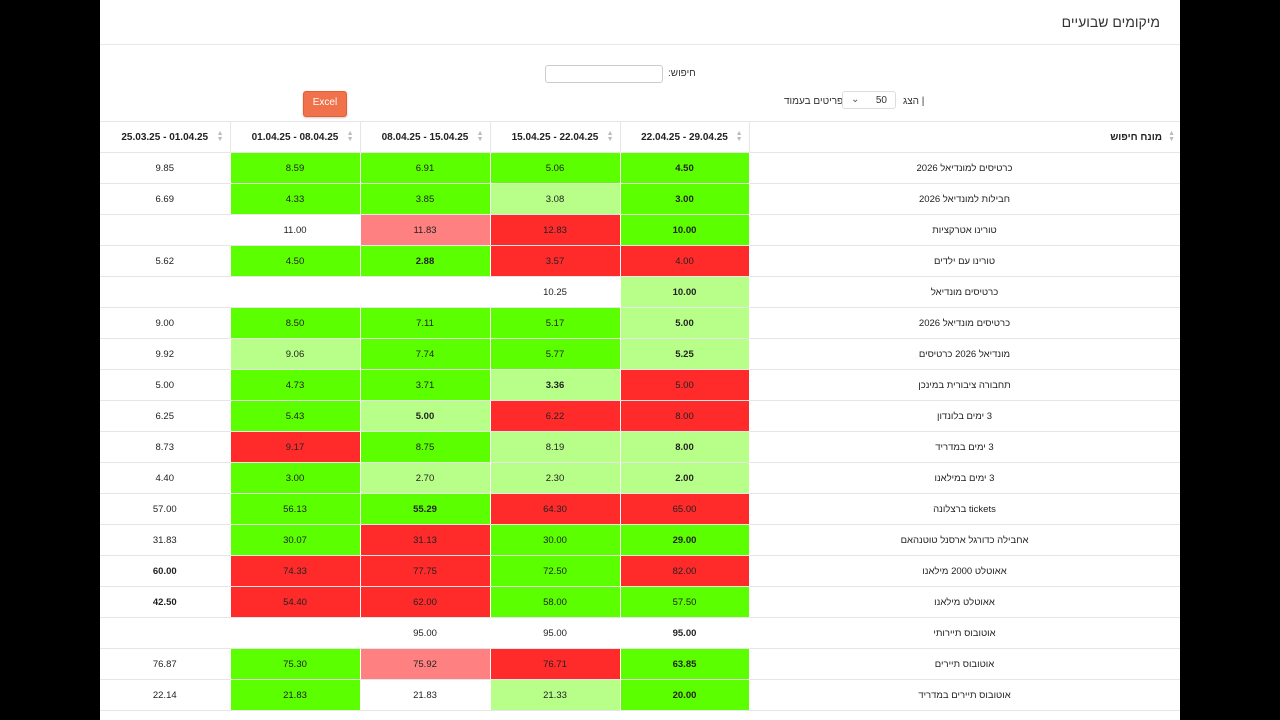  Describe the element at coordinates (964, 540) in the screenshot. I see `query-cell: אחבילה כדורגל ארסנל טוטנהאם` at that location.